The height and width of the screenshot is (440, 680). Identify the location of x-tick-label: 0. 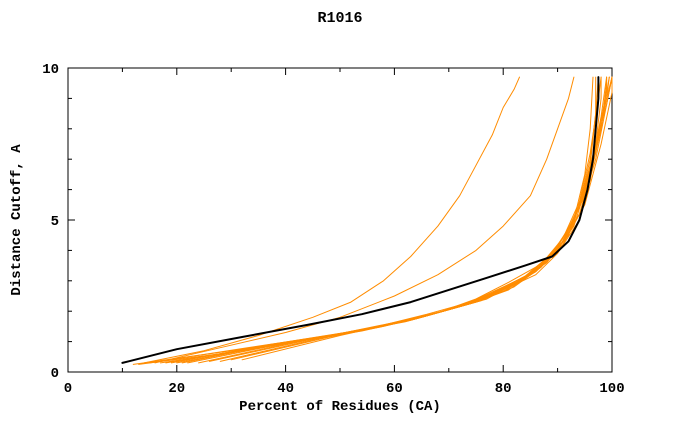
(68, 389).